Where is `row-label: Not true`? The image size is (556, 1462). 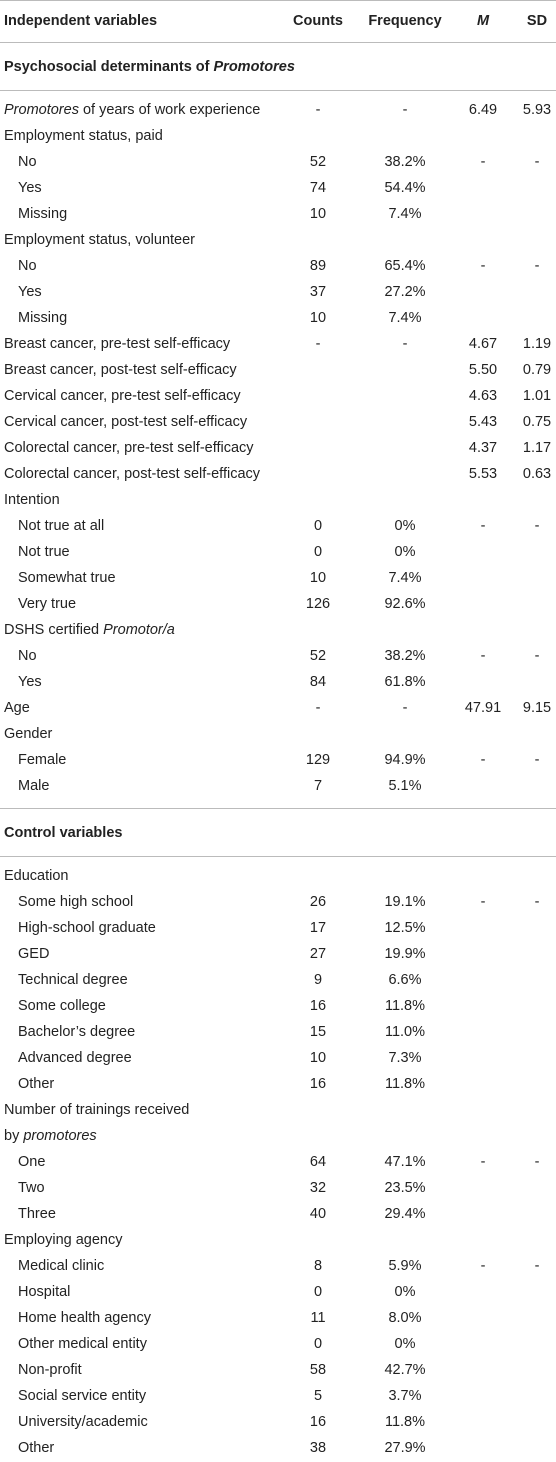 row-label: Not true is located at coordinates (44, 552).